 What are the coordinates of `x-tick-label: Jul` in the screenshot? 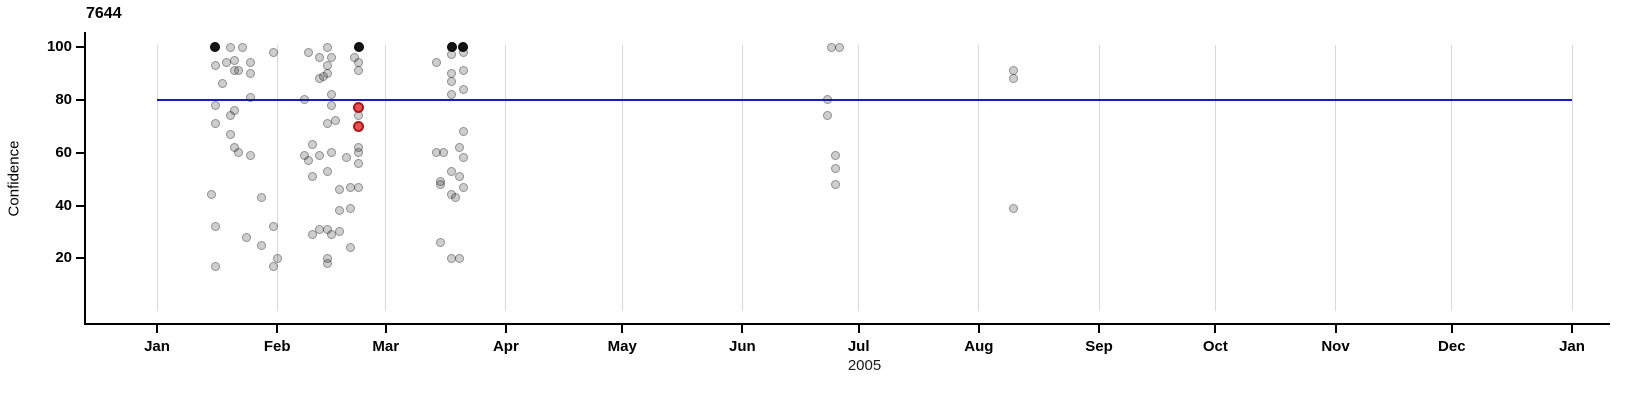 It's located at (858, 346).